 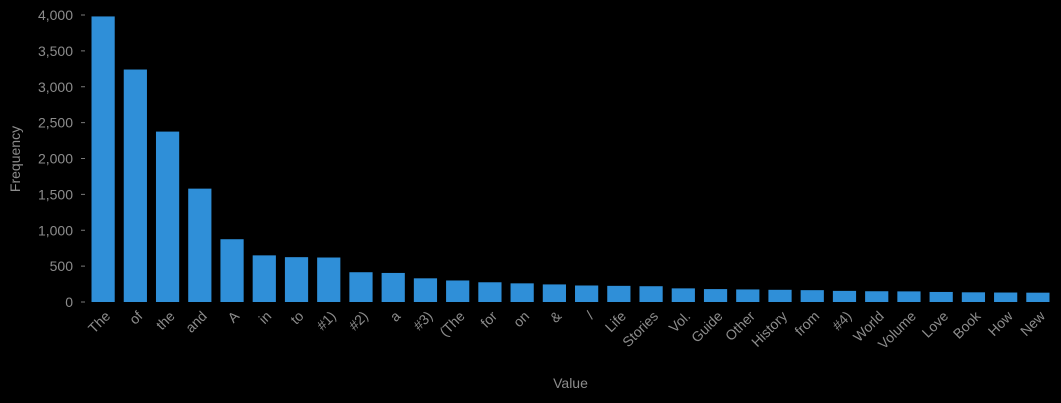 I want to click on x-tick-label: &, so click(x=556, y=316).